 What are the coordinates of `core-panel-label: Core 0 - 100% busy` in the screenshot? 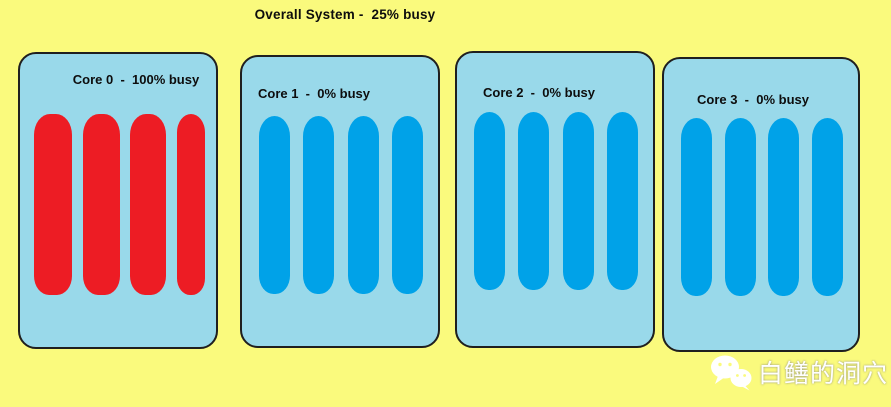 It's located at (136, 79).